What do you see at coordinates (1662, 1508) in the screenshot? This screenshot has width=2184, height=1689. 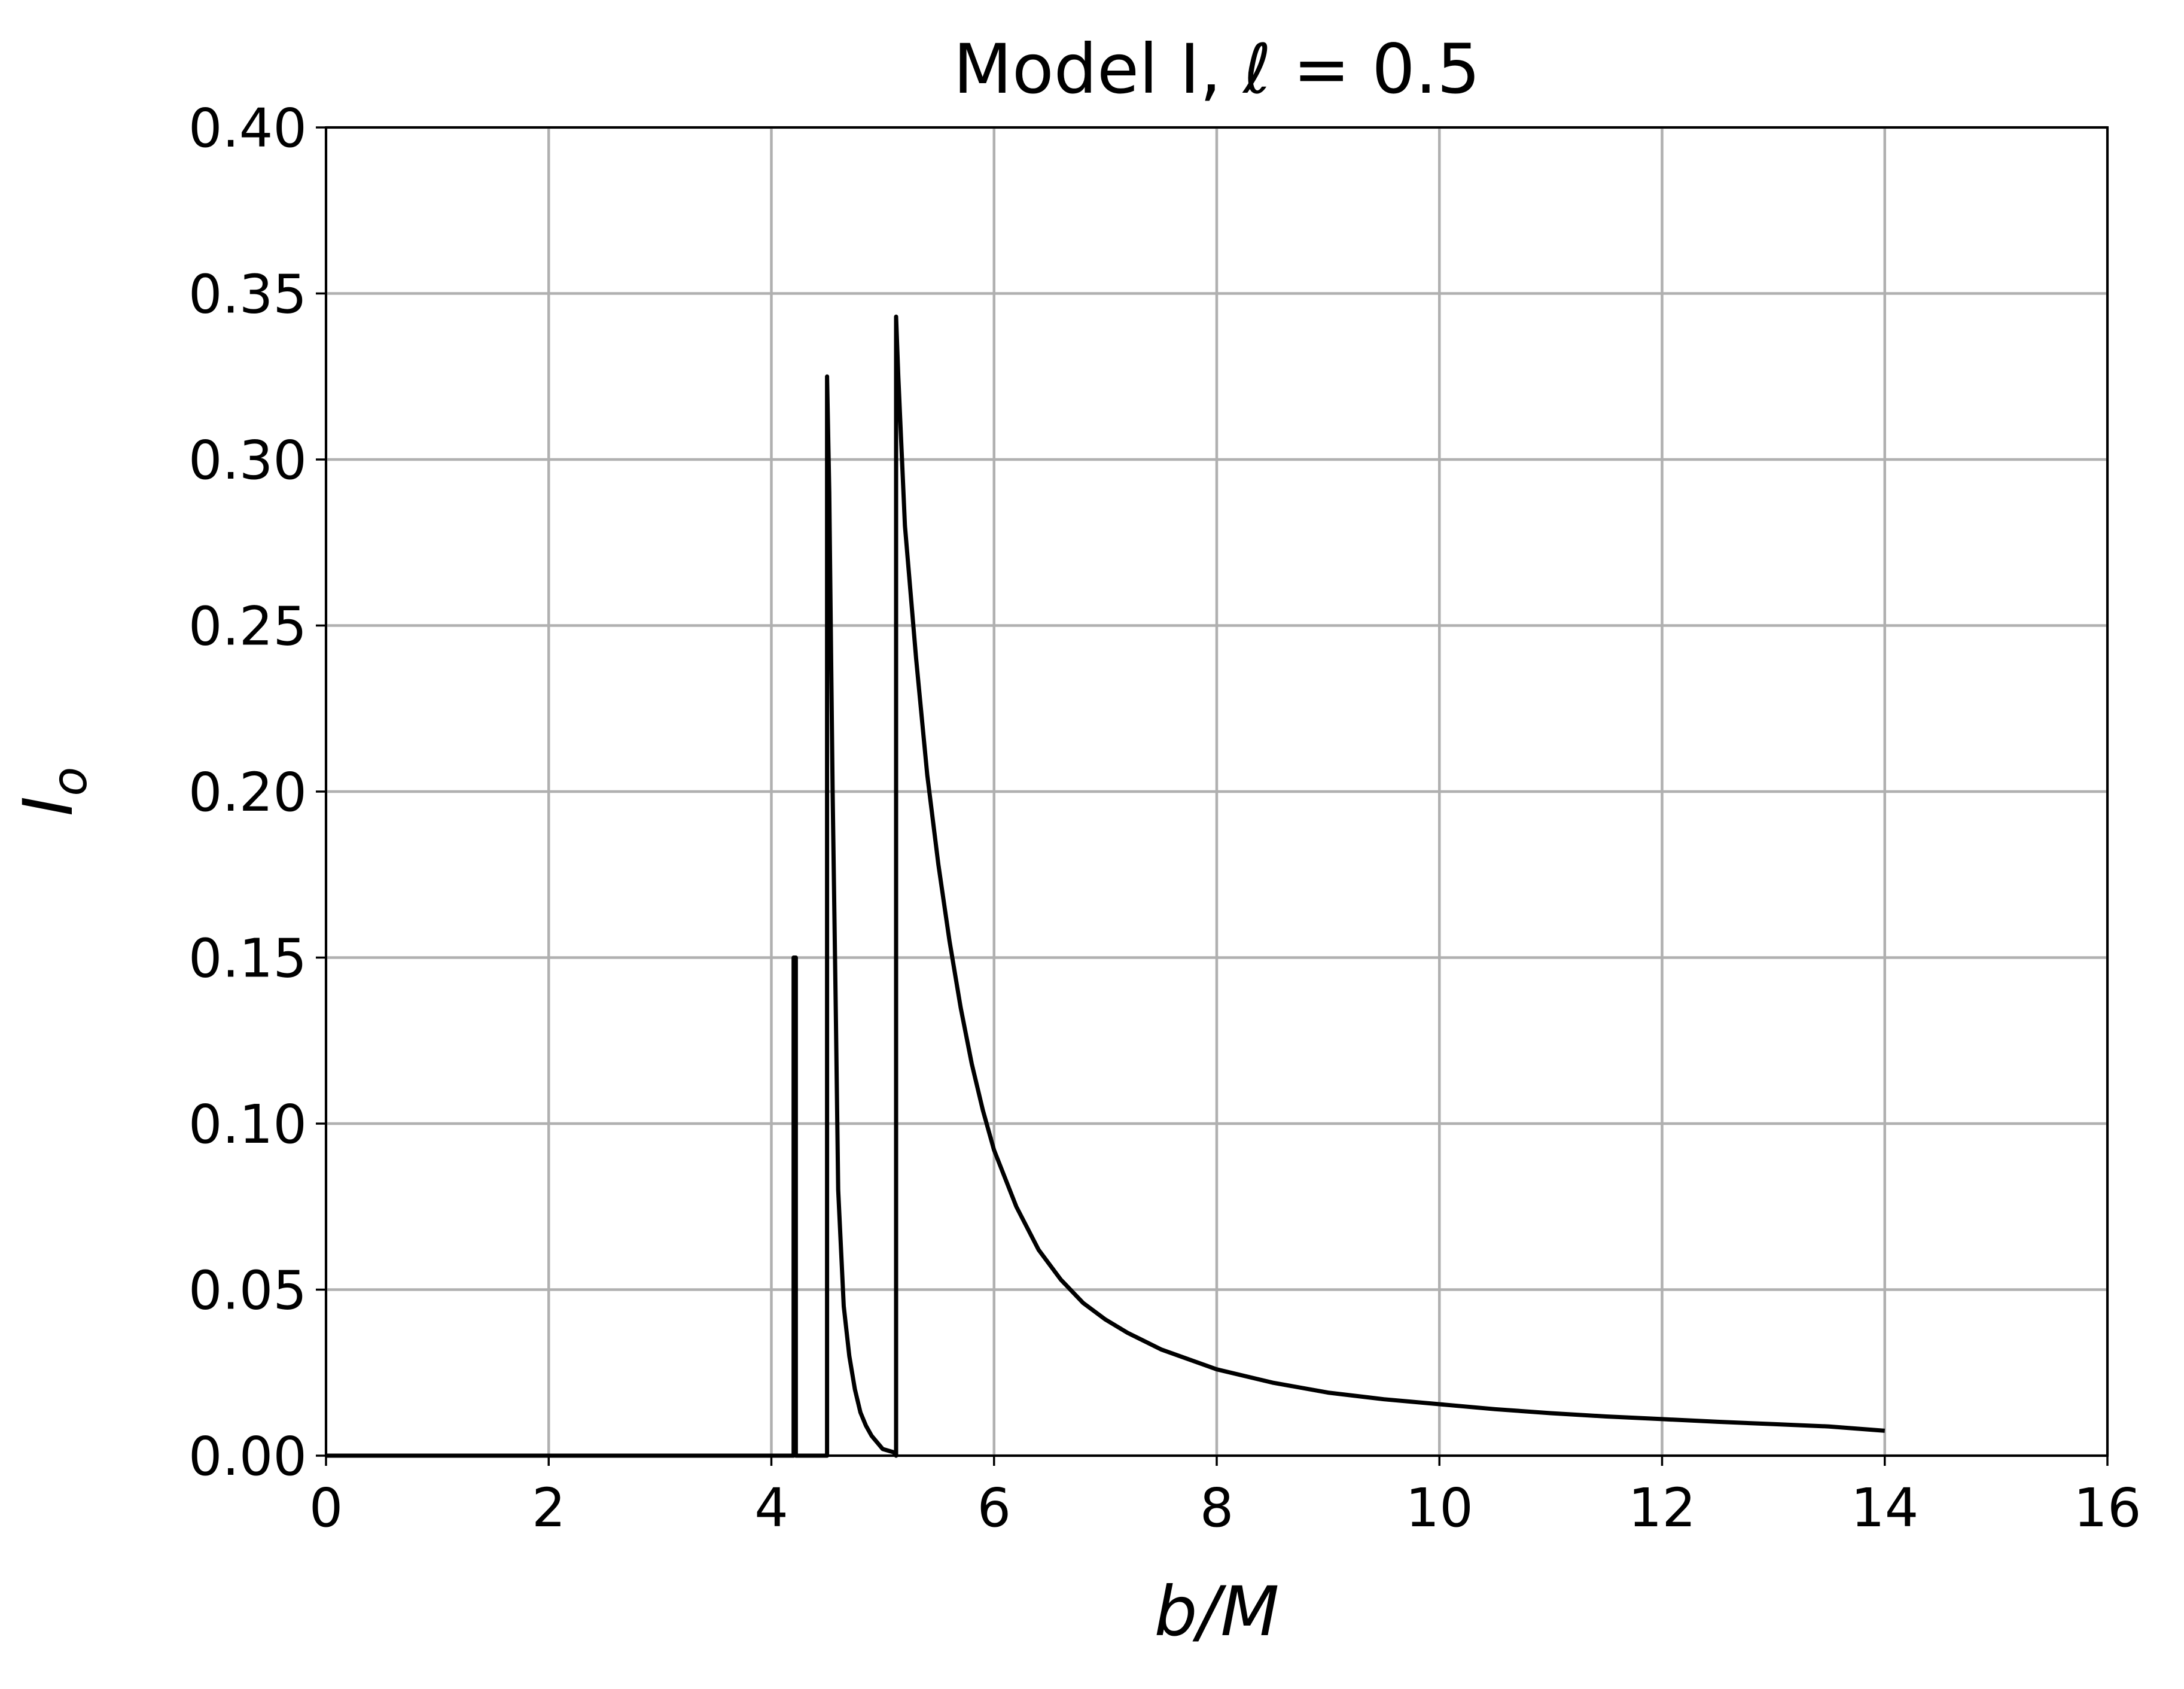 I see `x-tick-label: 12` at bounding box center [1662, 1508].